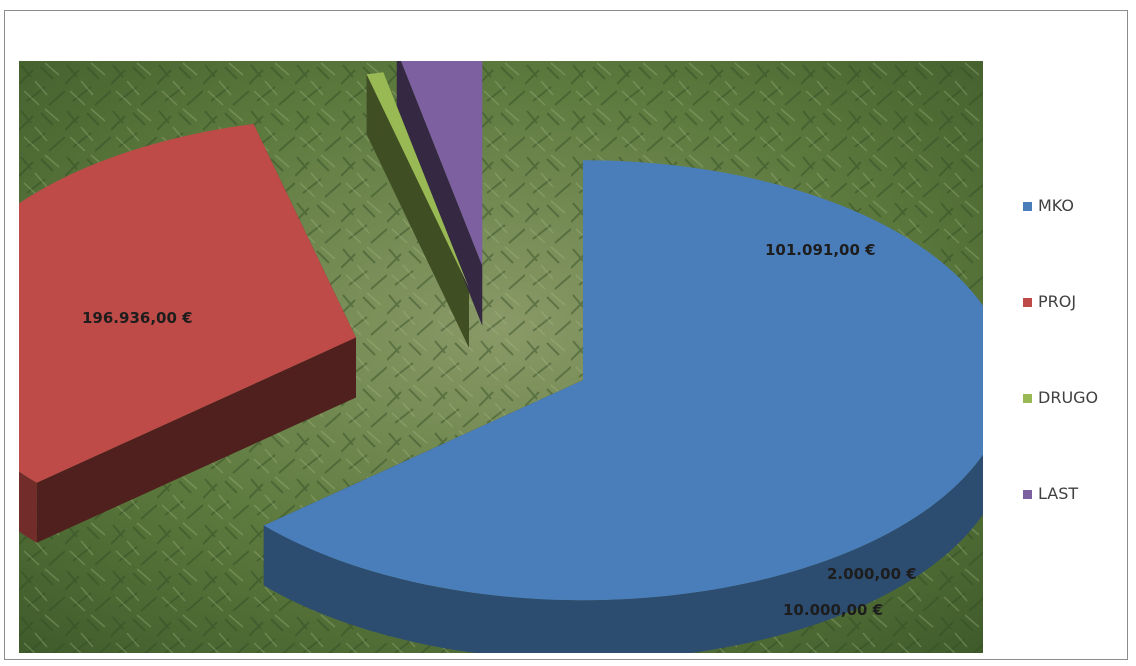 The height and width of the screenshot is (666, 1136). What do you see at coordinates (1058, 493) in the screenshot?
I see `legend-label-last: LAST` at bounding box center [1058, 493].